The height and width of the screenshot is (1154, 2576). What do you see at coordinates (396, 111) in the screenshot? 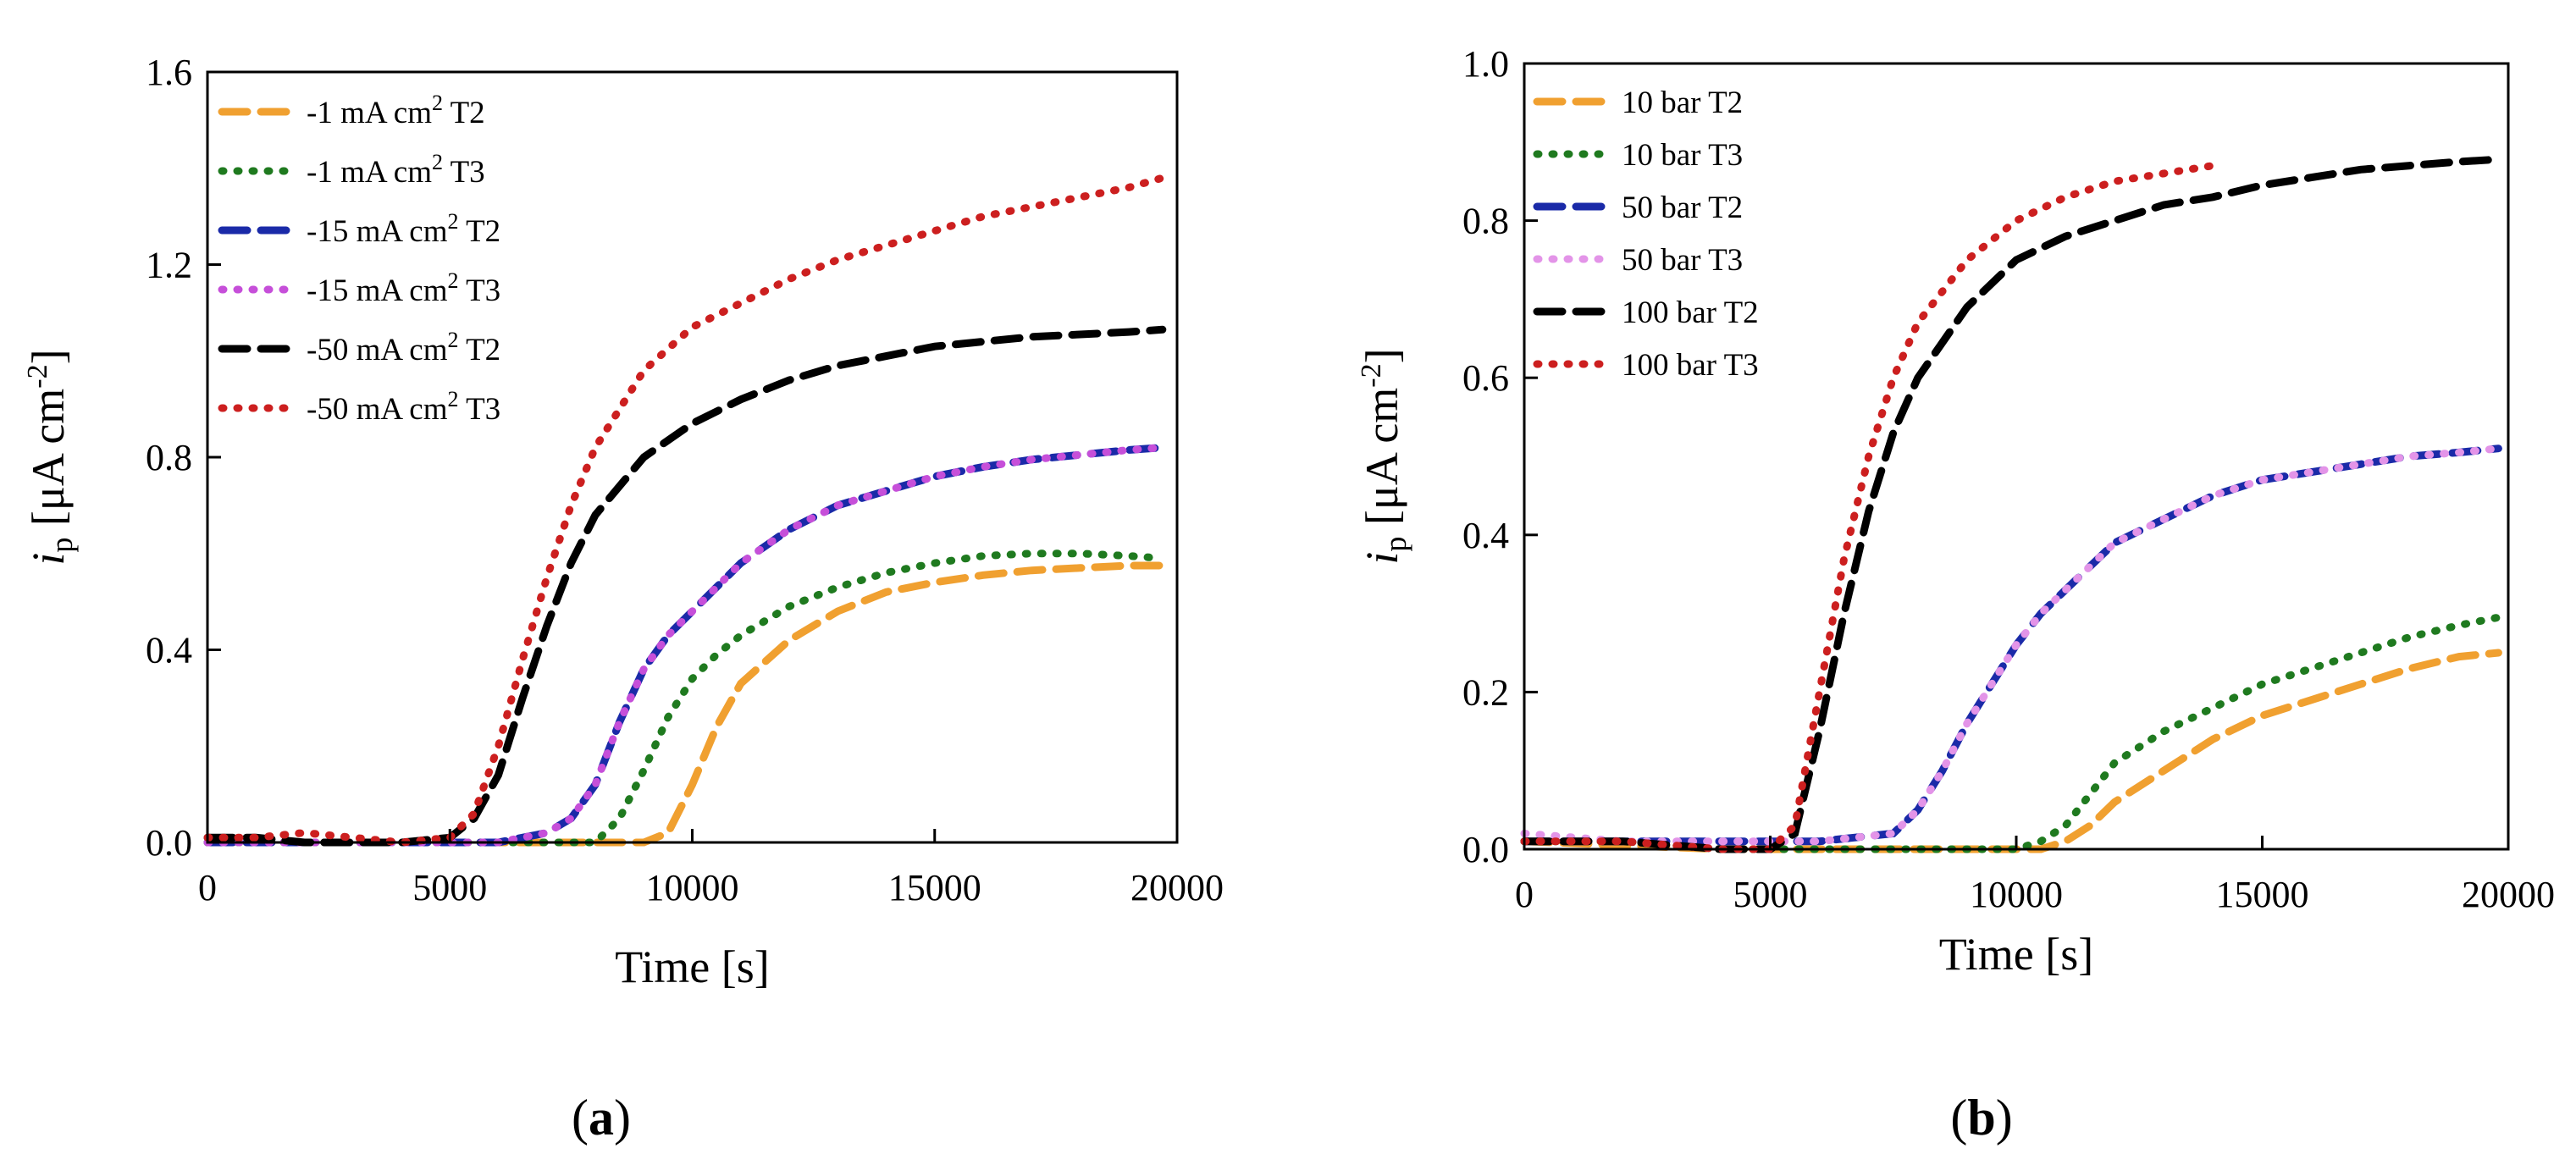
I see `panel-a-legend-label: -1 mA cm2 T2` at bounding box center [396, 111].